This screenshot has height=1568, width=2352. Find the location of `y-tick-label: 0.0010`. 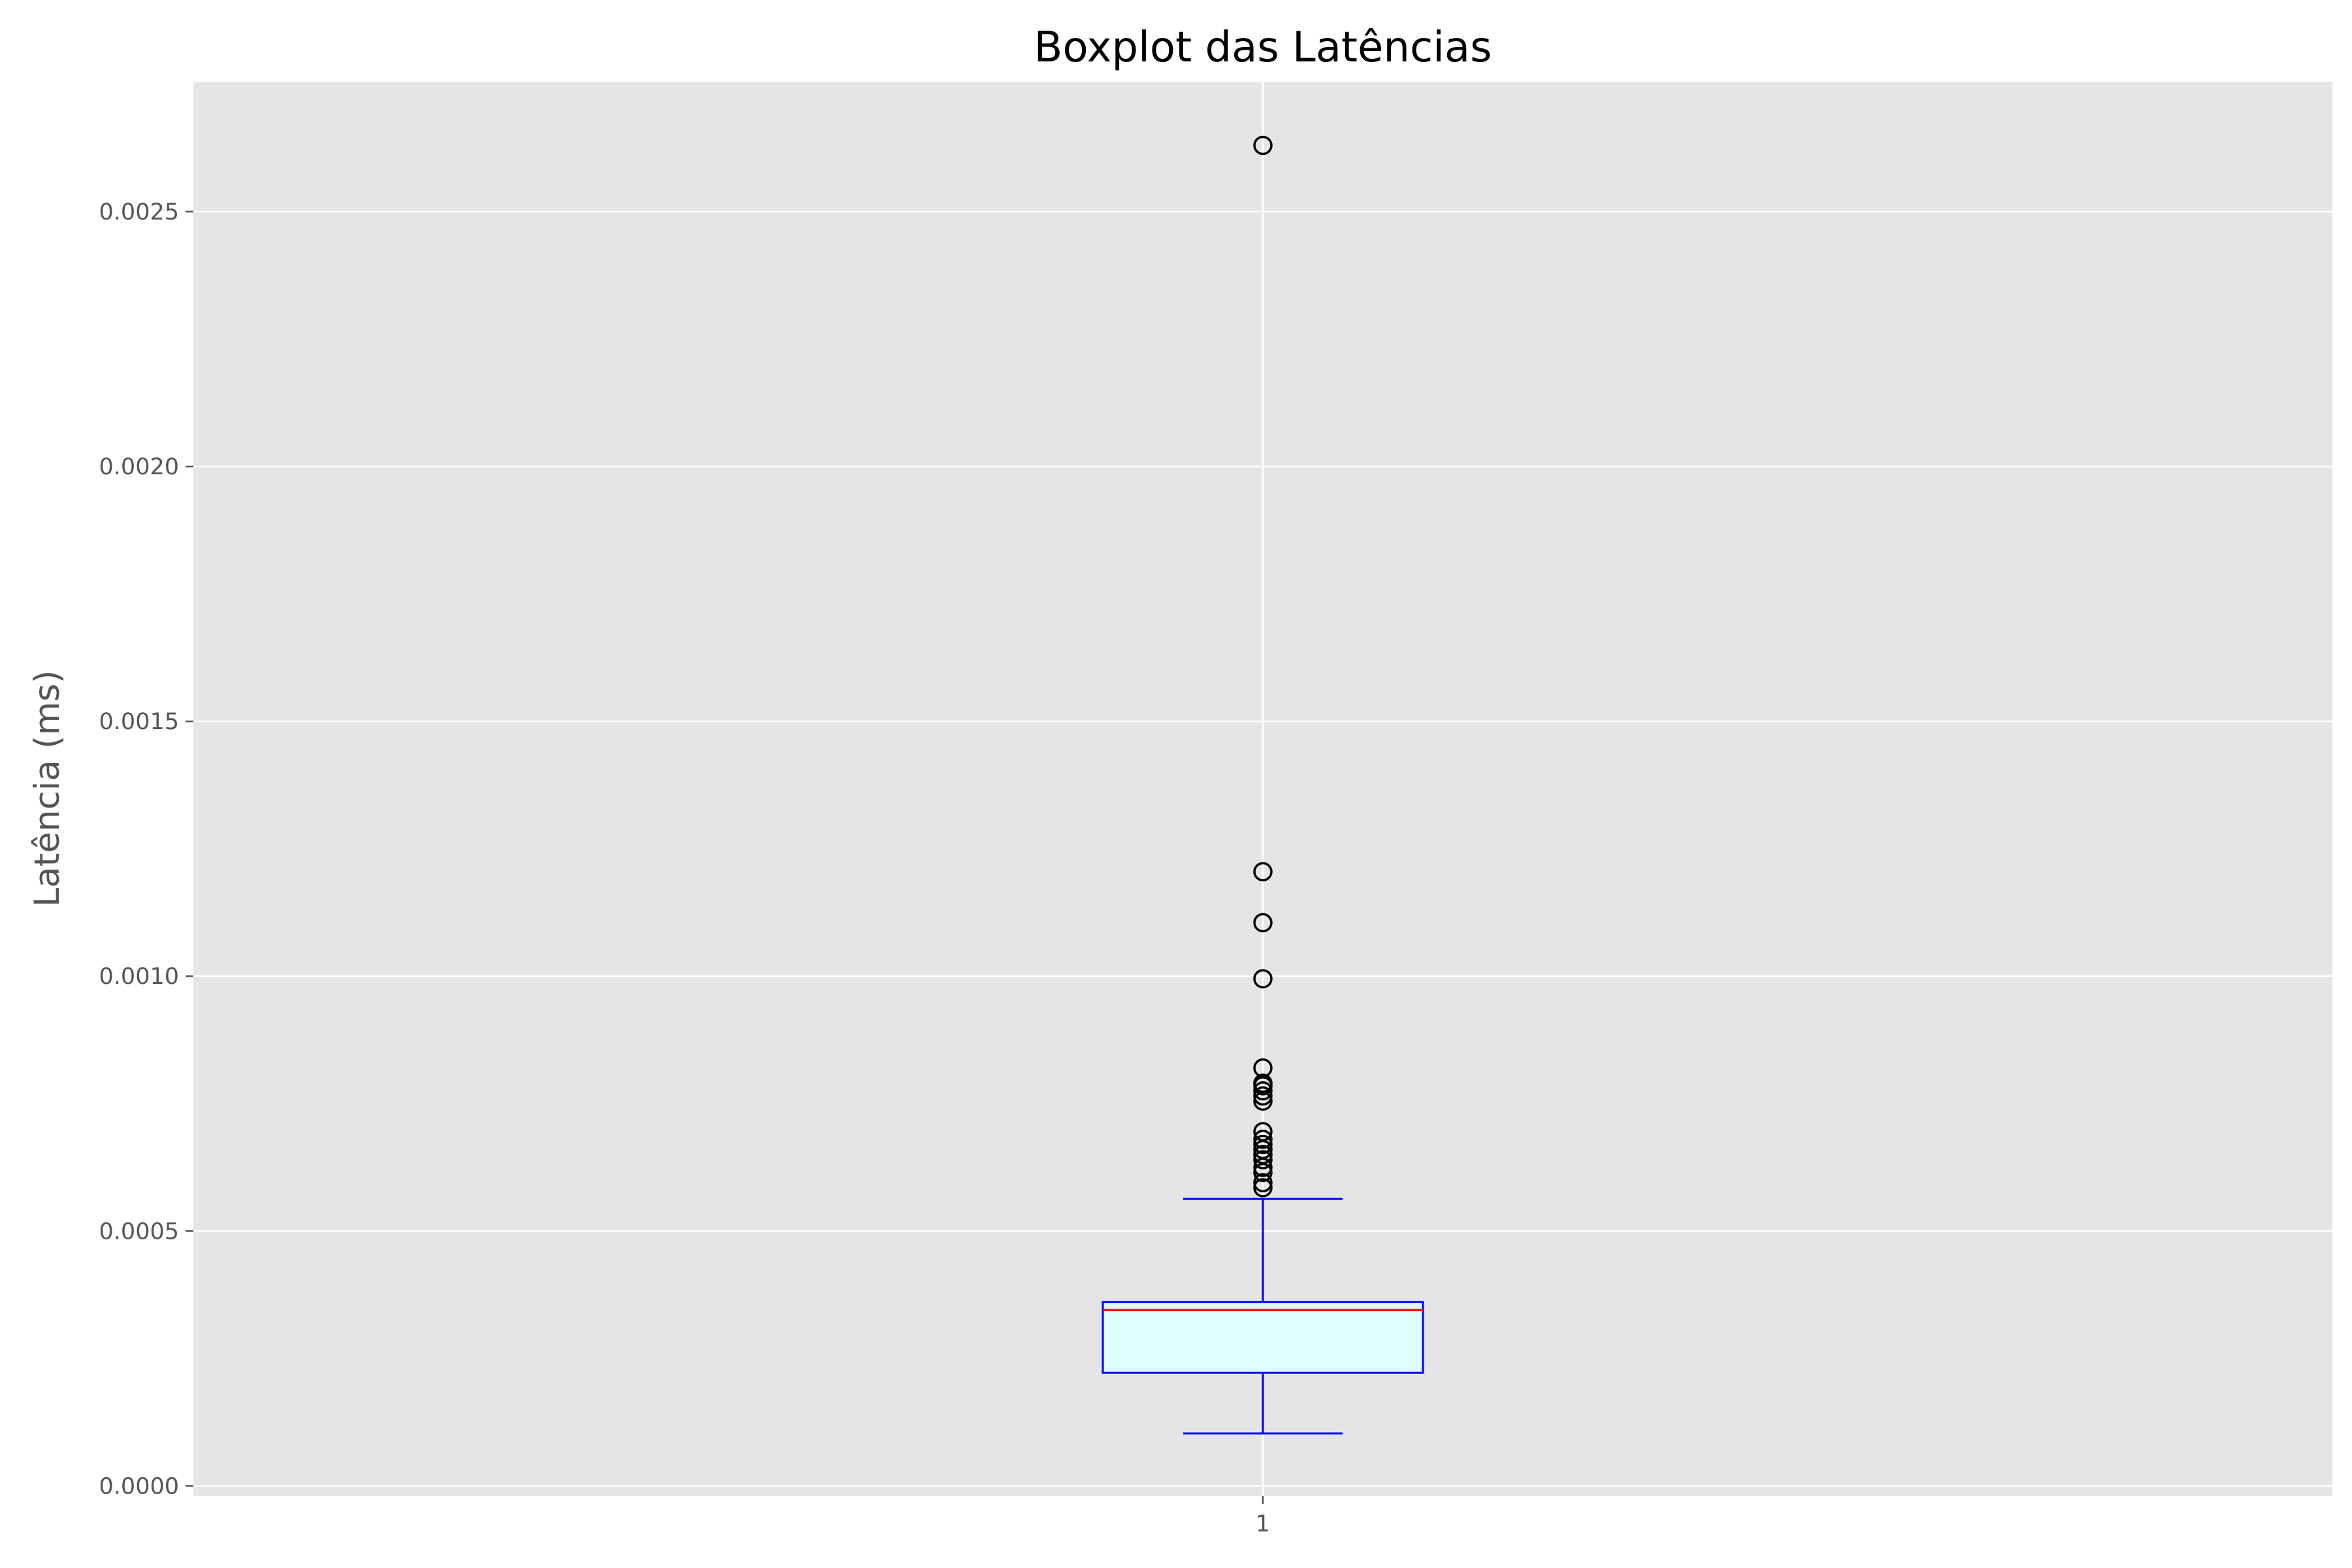

y-tick-label: 0.0010 is located at coordinates (139, 977).